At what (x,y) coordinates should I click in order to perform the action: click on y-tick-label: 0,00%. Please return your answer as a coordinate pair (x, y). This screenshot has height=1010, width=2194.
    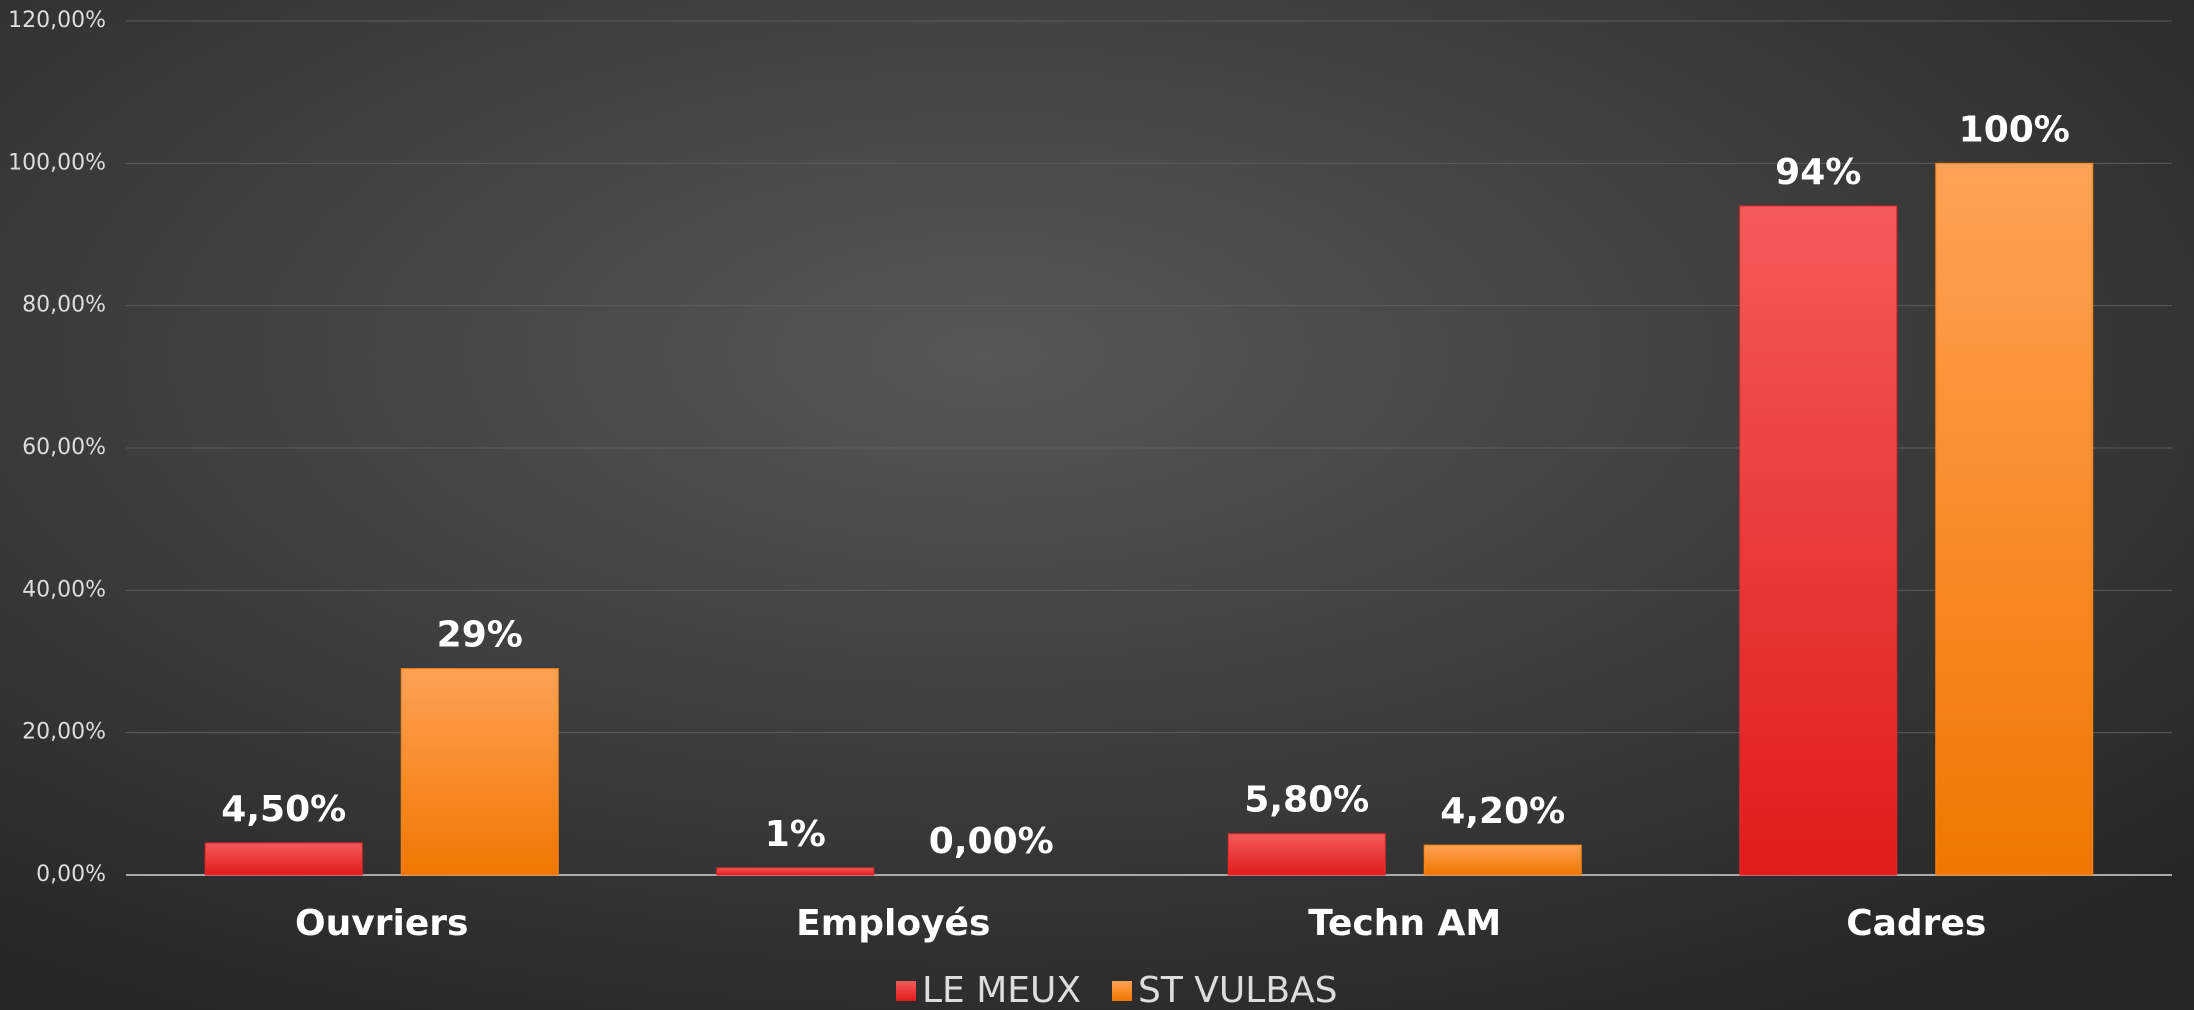
    Looking at the image, I should click on (71, 874).